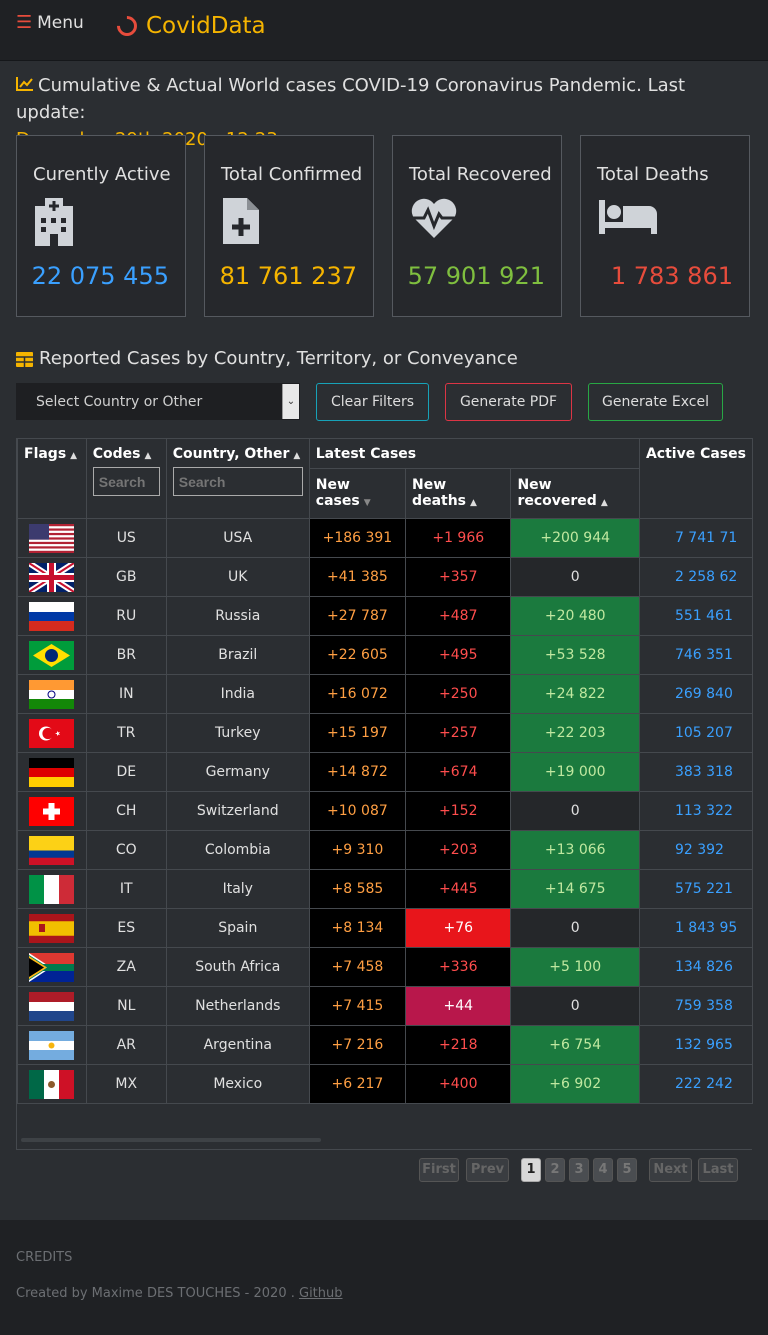  I want to click on flag-in-icon, so click(52, 694).